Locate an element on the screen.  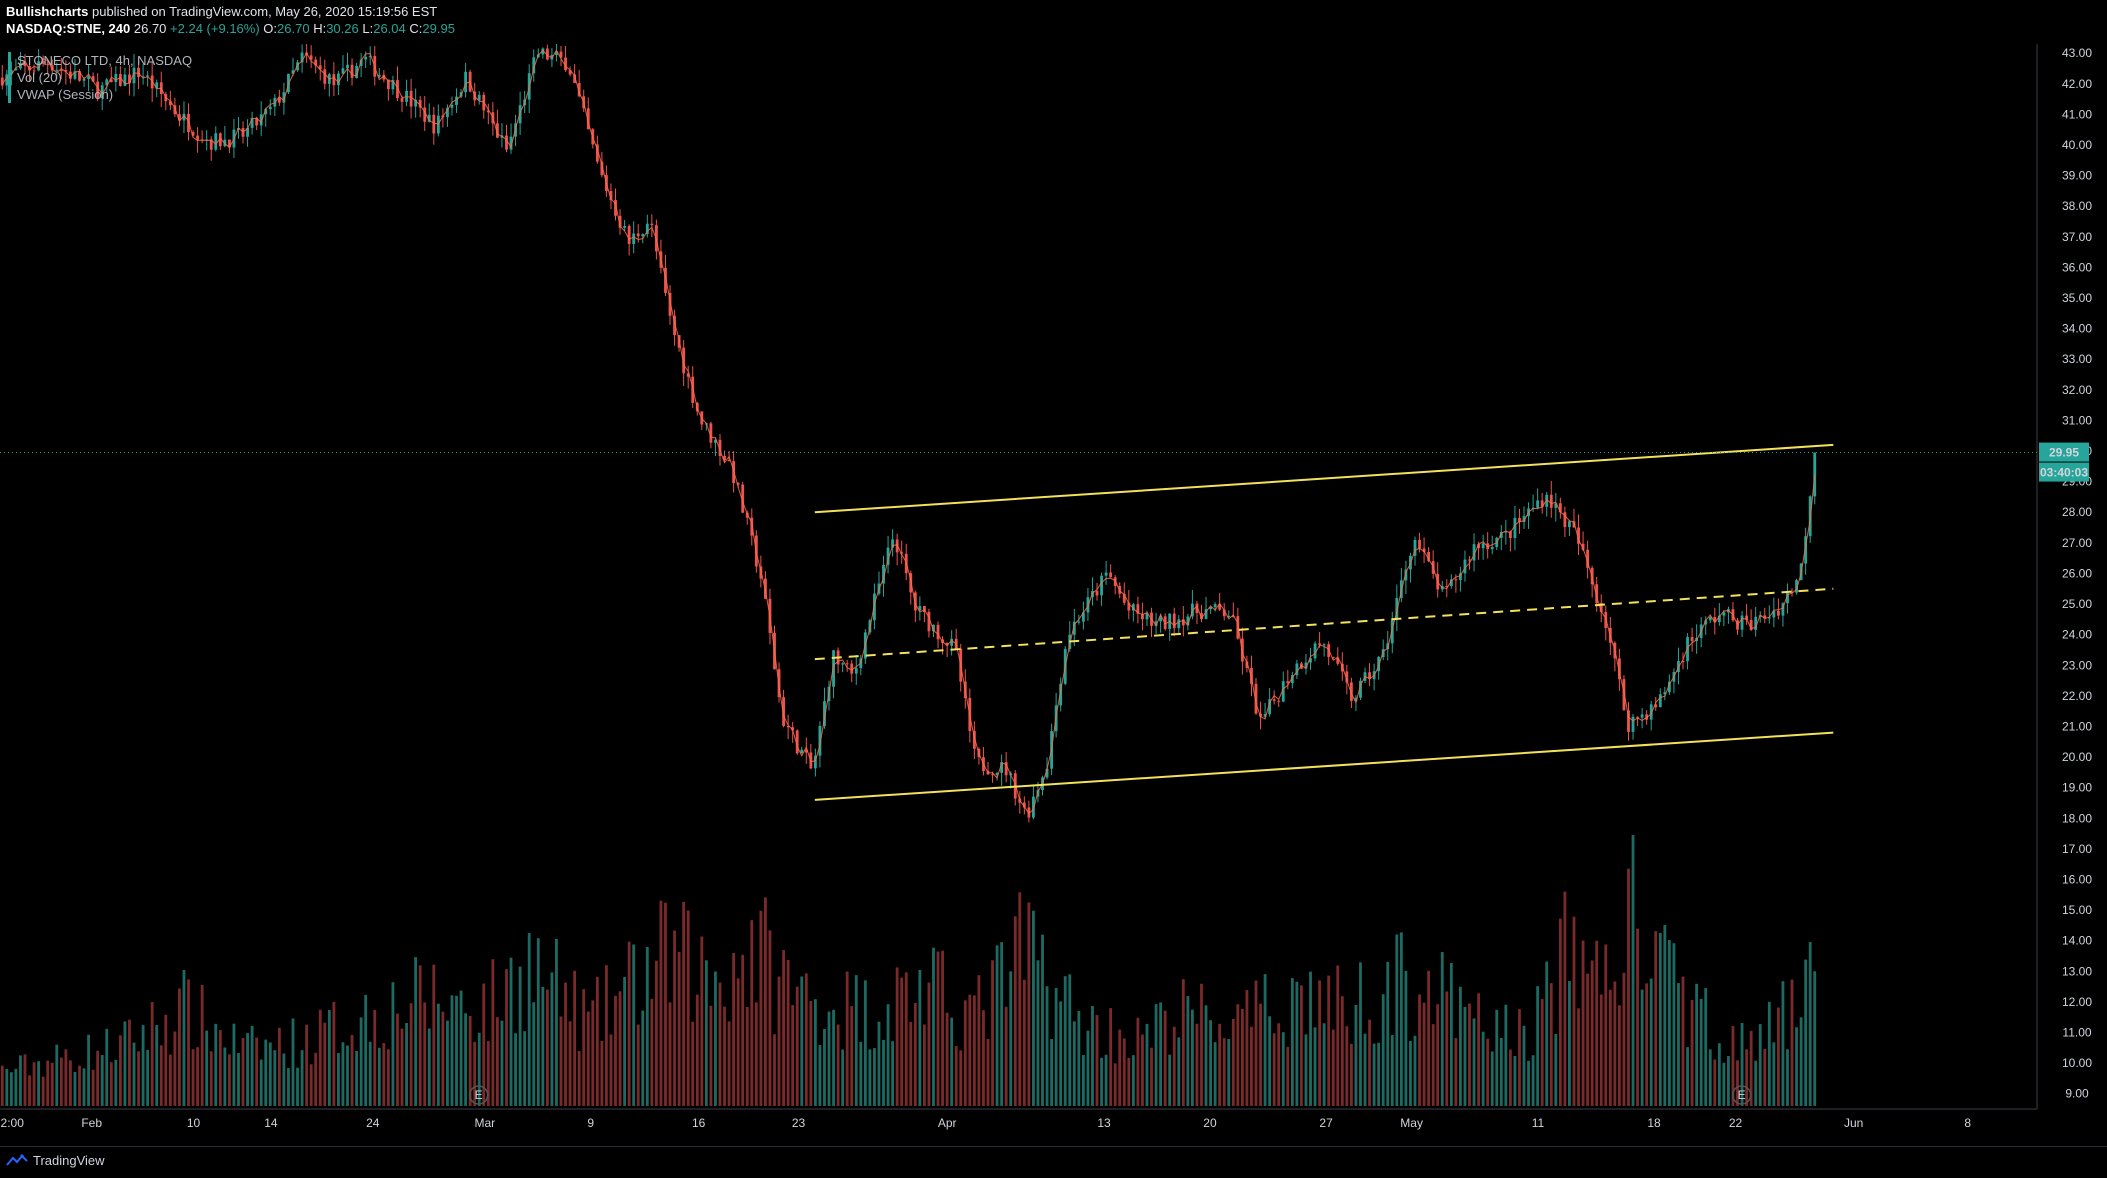
price-tick-label: 13.00 is located at coordinates (2077, 971).